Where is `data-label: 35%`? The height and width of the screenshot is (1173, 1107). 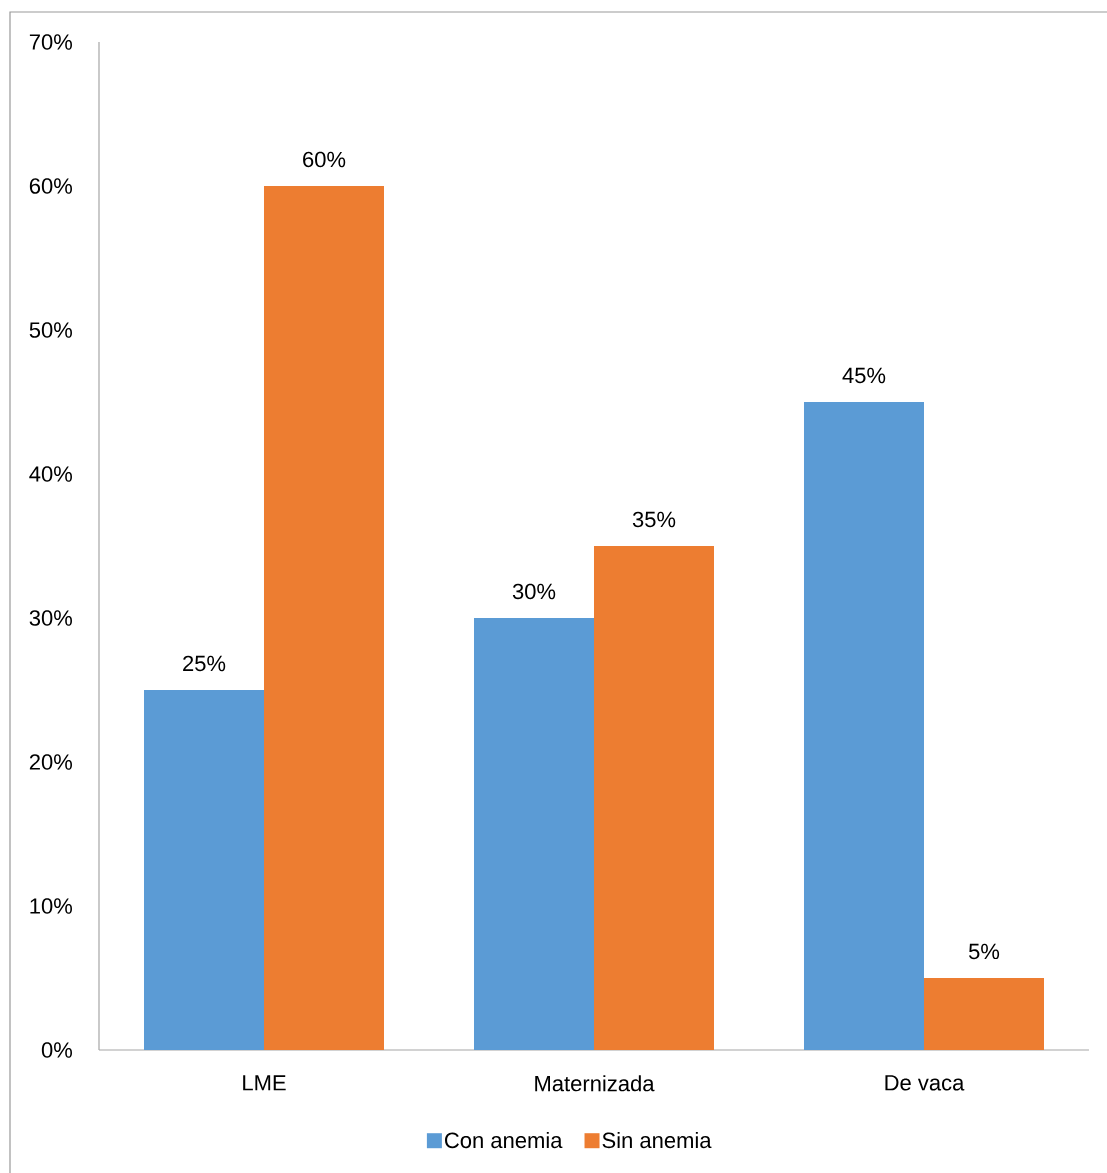 data-label: 35% is located at coordinates (654, 519).